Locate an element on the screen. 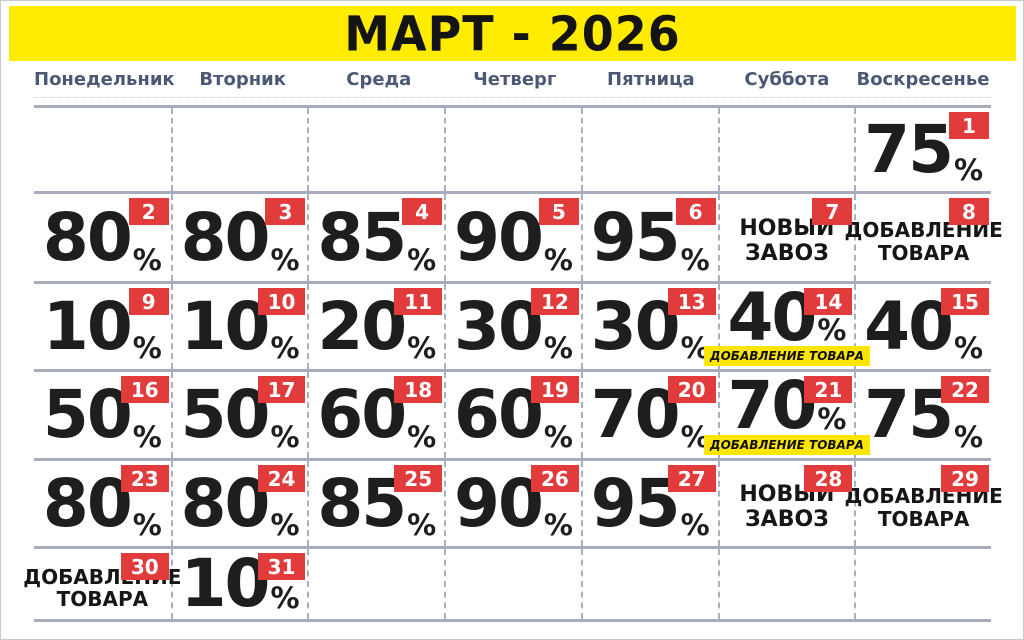 The height and width of the screenshot is (640, 1024). discount-number: 70 is located at coordinates (635, 415).